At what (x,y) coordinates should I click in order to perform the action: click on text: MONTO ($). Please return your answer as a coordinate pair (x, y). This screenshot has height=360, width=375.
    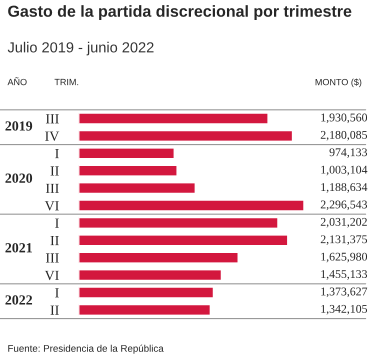
    Looking at the image, I should click on (339, 83).